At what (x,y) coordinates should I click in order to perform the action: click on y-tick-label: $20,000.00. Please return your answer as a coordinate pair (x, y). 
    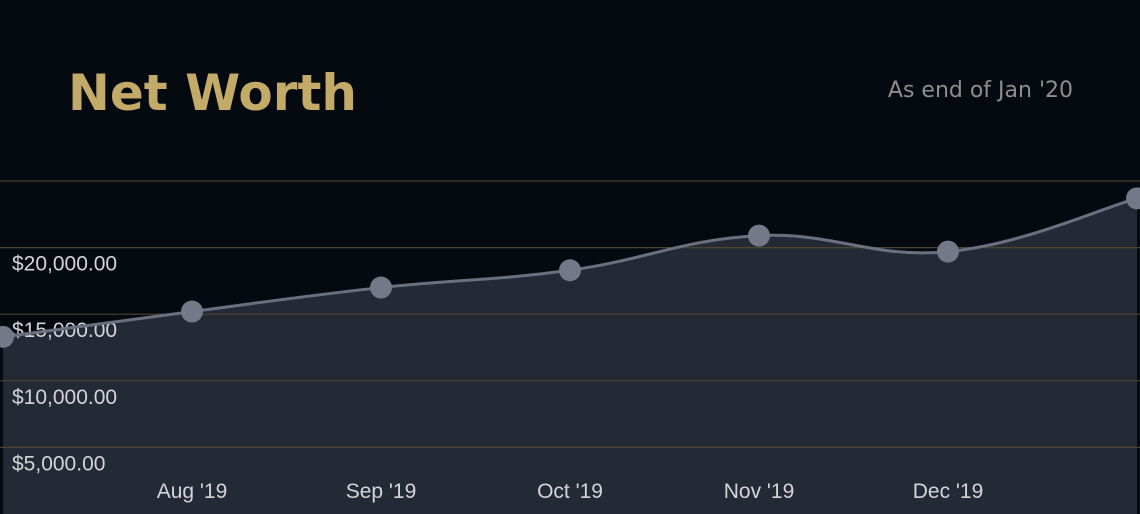
    Looking at the image, I should click on (64, 264).